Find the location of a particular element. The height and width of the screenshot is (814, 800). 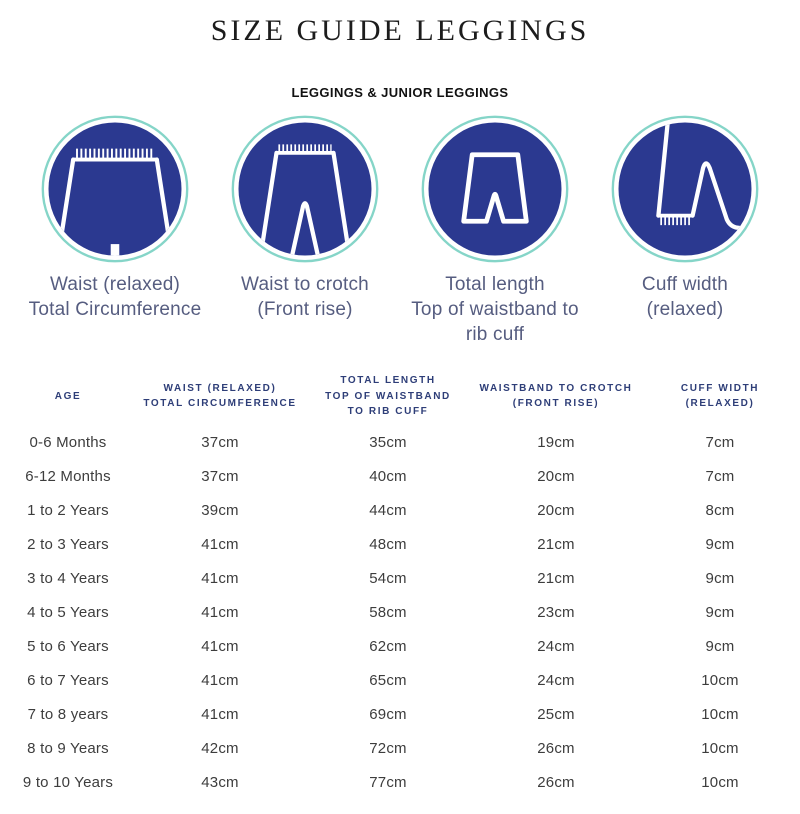

age-cell: 9 to 10 Years is located at coordinates (68, 782).